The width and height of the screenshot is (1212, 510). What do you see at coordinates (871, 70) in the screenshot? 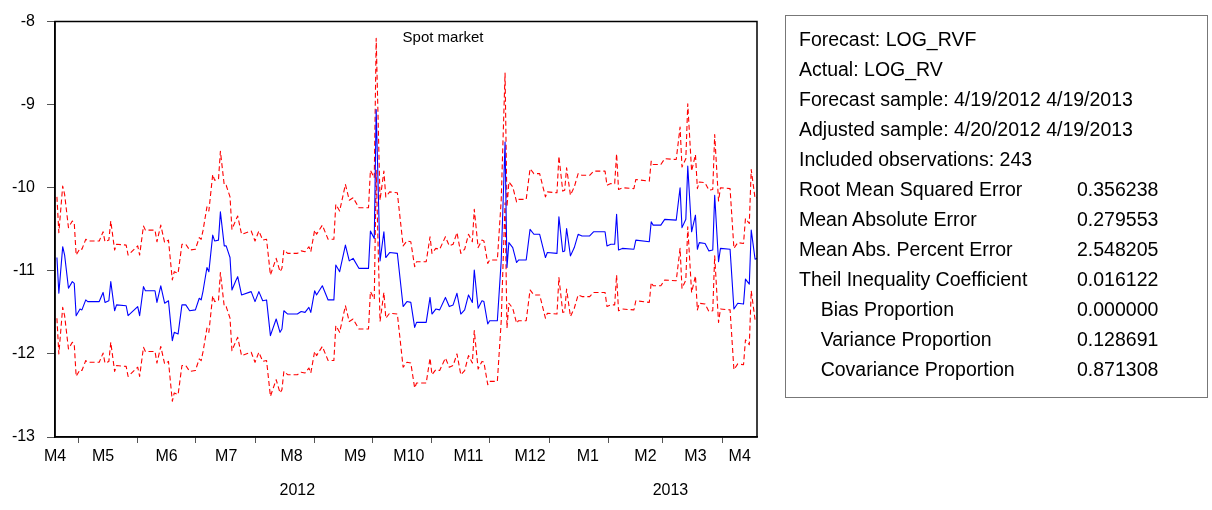
I see `text: Actual: LOG_RV` at bounding box center [871, 70].